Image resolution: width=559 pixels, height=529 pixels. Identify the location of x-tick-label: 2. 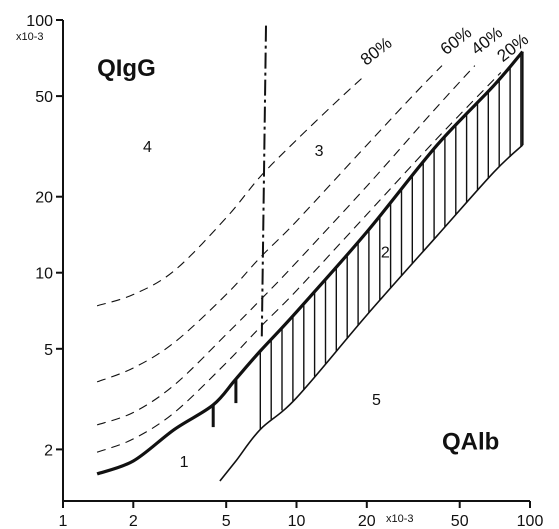
(133, 521).